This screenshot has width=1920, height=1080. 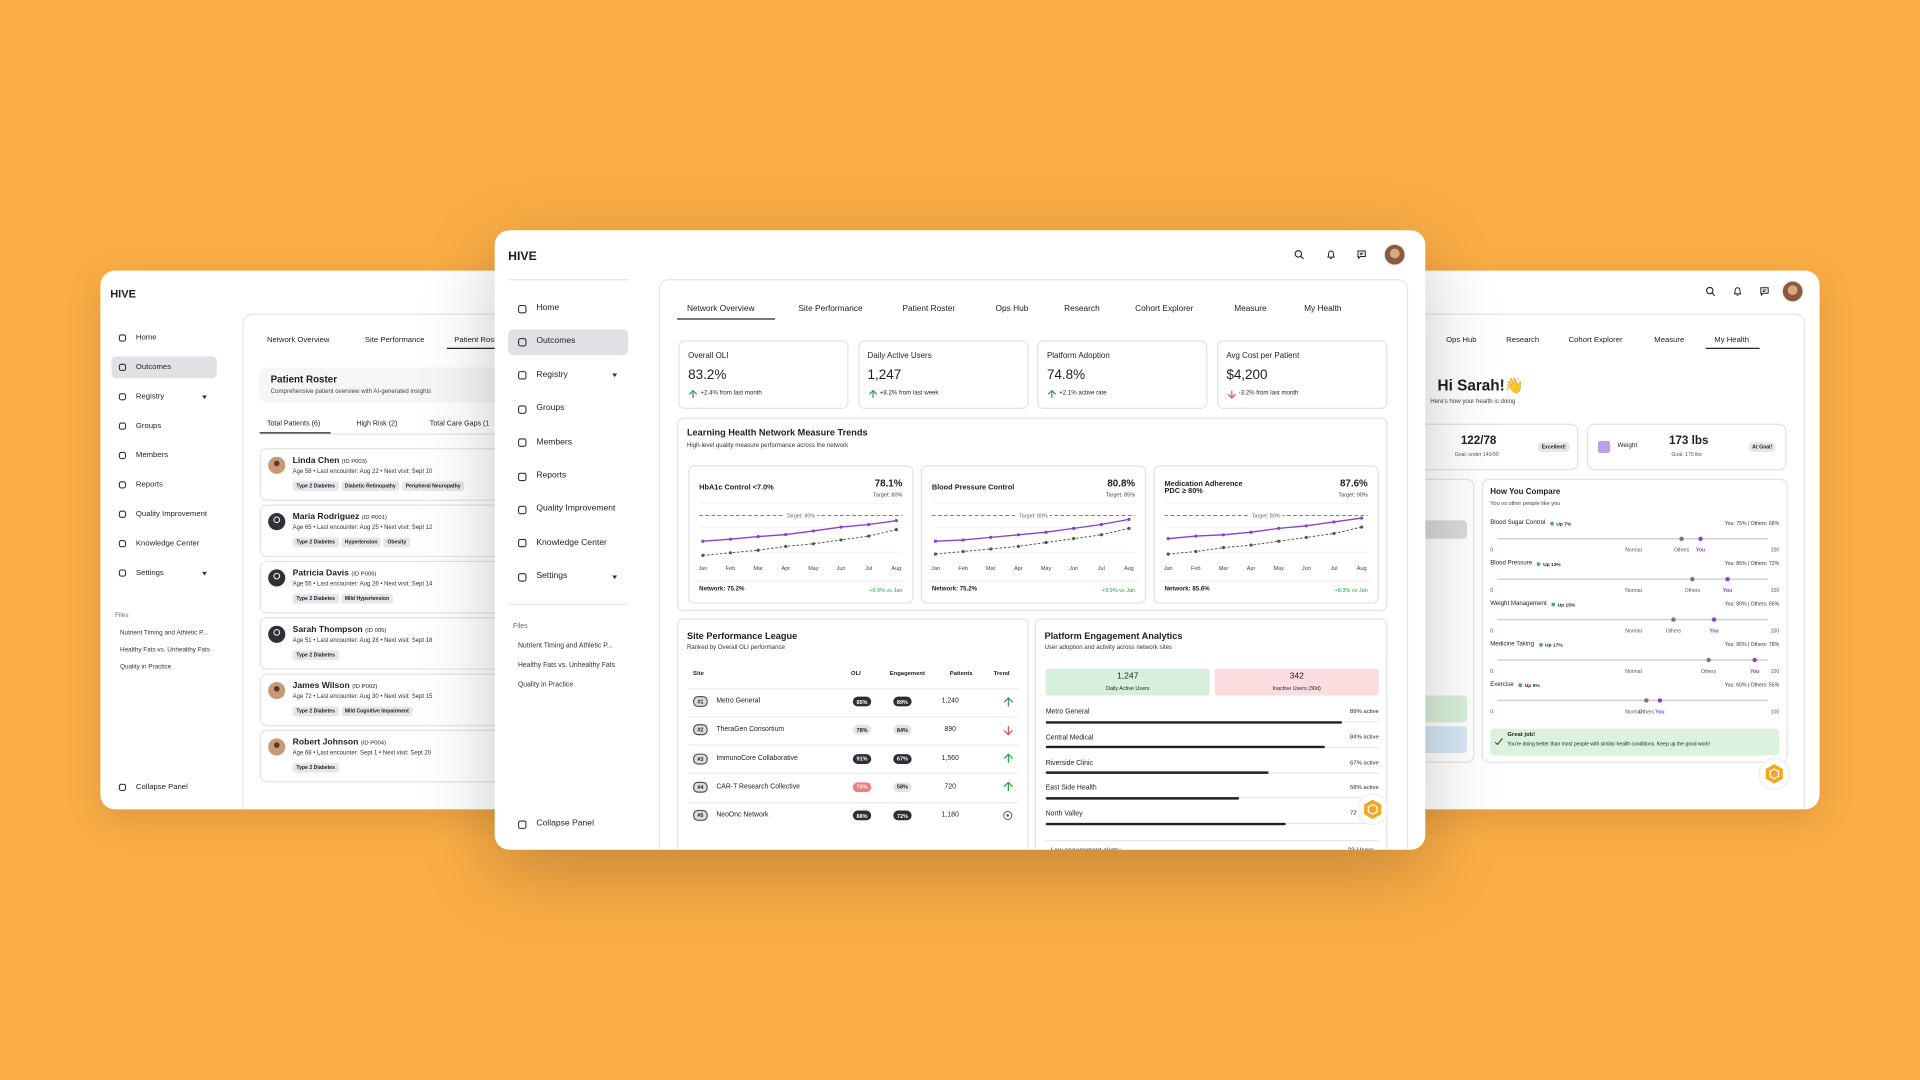 What do you see at coordinates (735, 648) in the screenshot?
I see `league-subtitle: Ranked by Overall OLI performance` at bounding box center [735, 648].